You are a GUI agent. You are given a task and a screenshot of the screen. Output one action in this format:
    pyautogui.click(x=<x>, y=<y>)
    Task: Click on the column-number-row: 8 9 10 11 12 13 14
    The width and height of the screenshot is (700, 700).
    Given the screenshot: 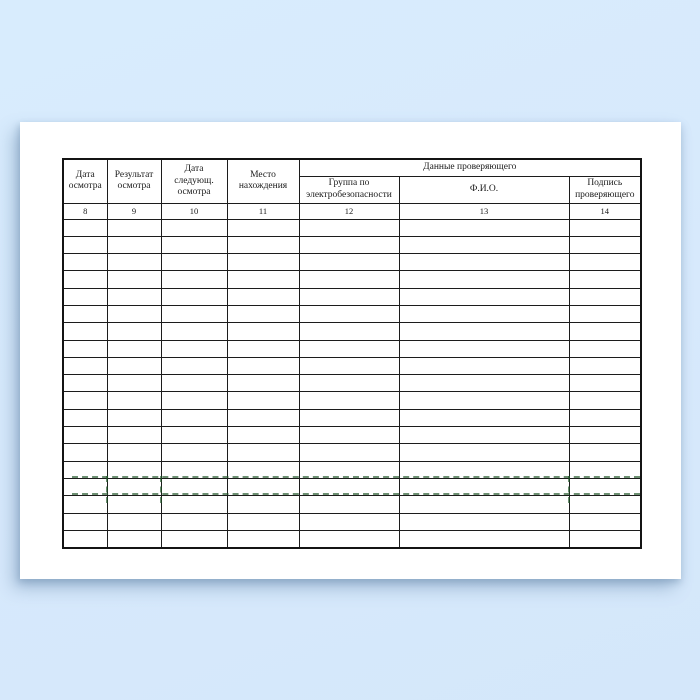 What is the action you would take?
    pyautogui.click(x=352, y=211)
    